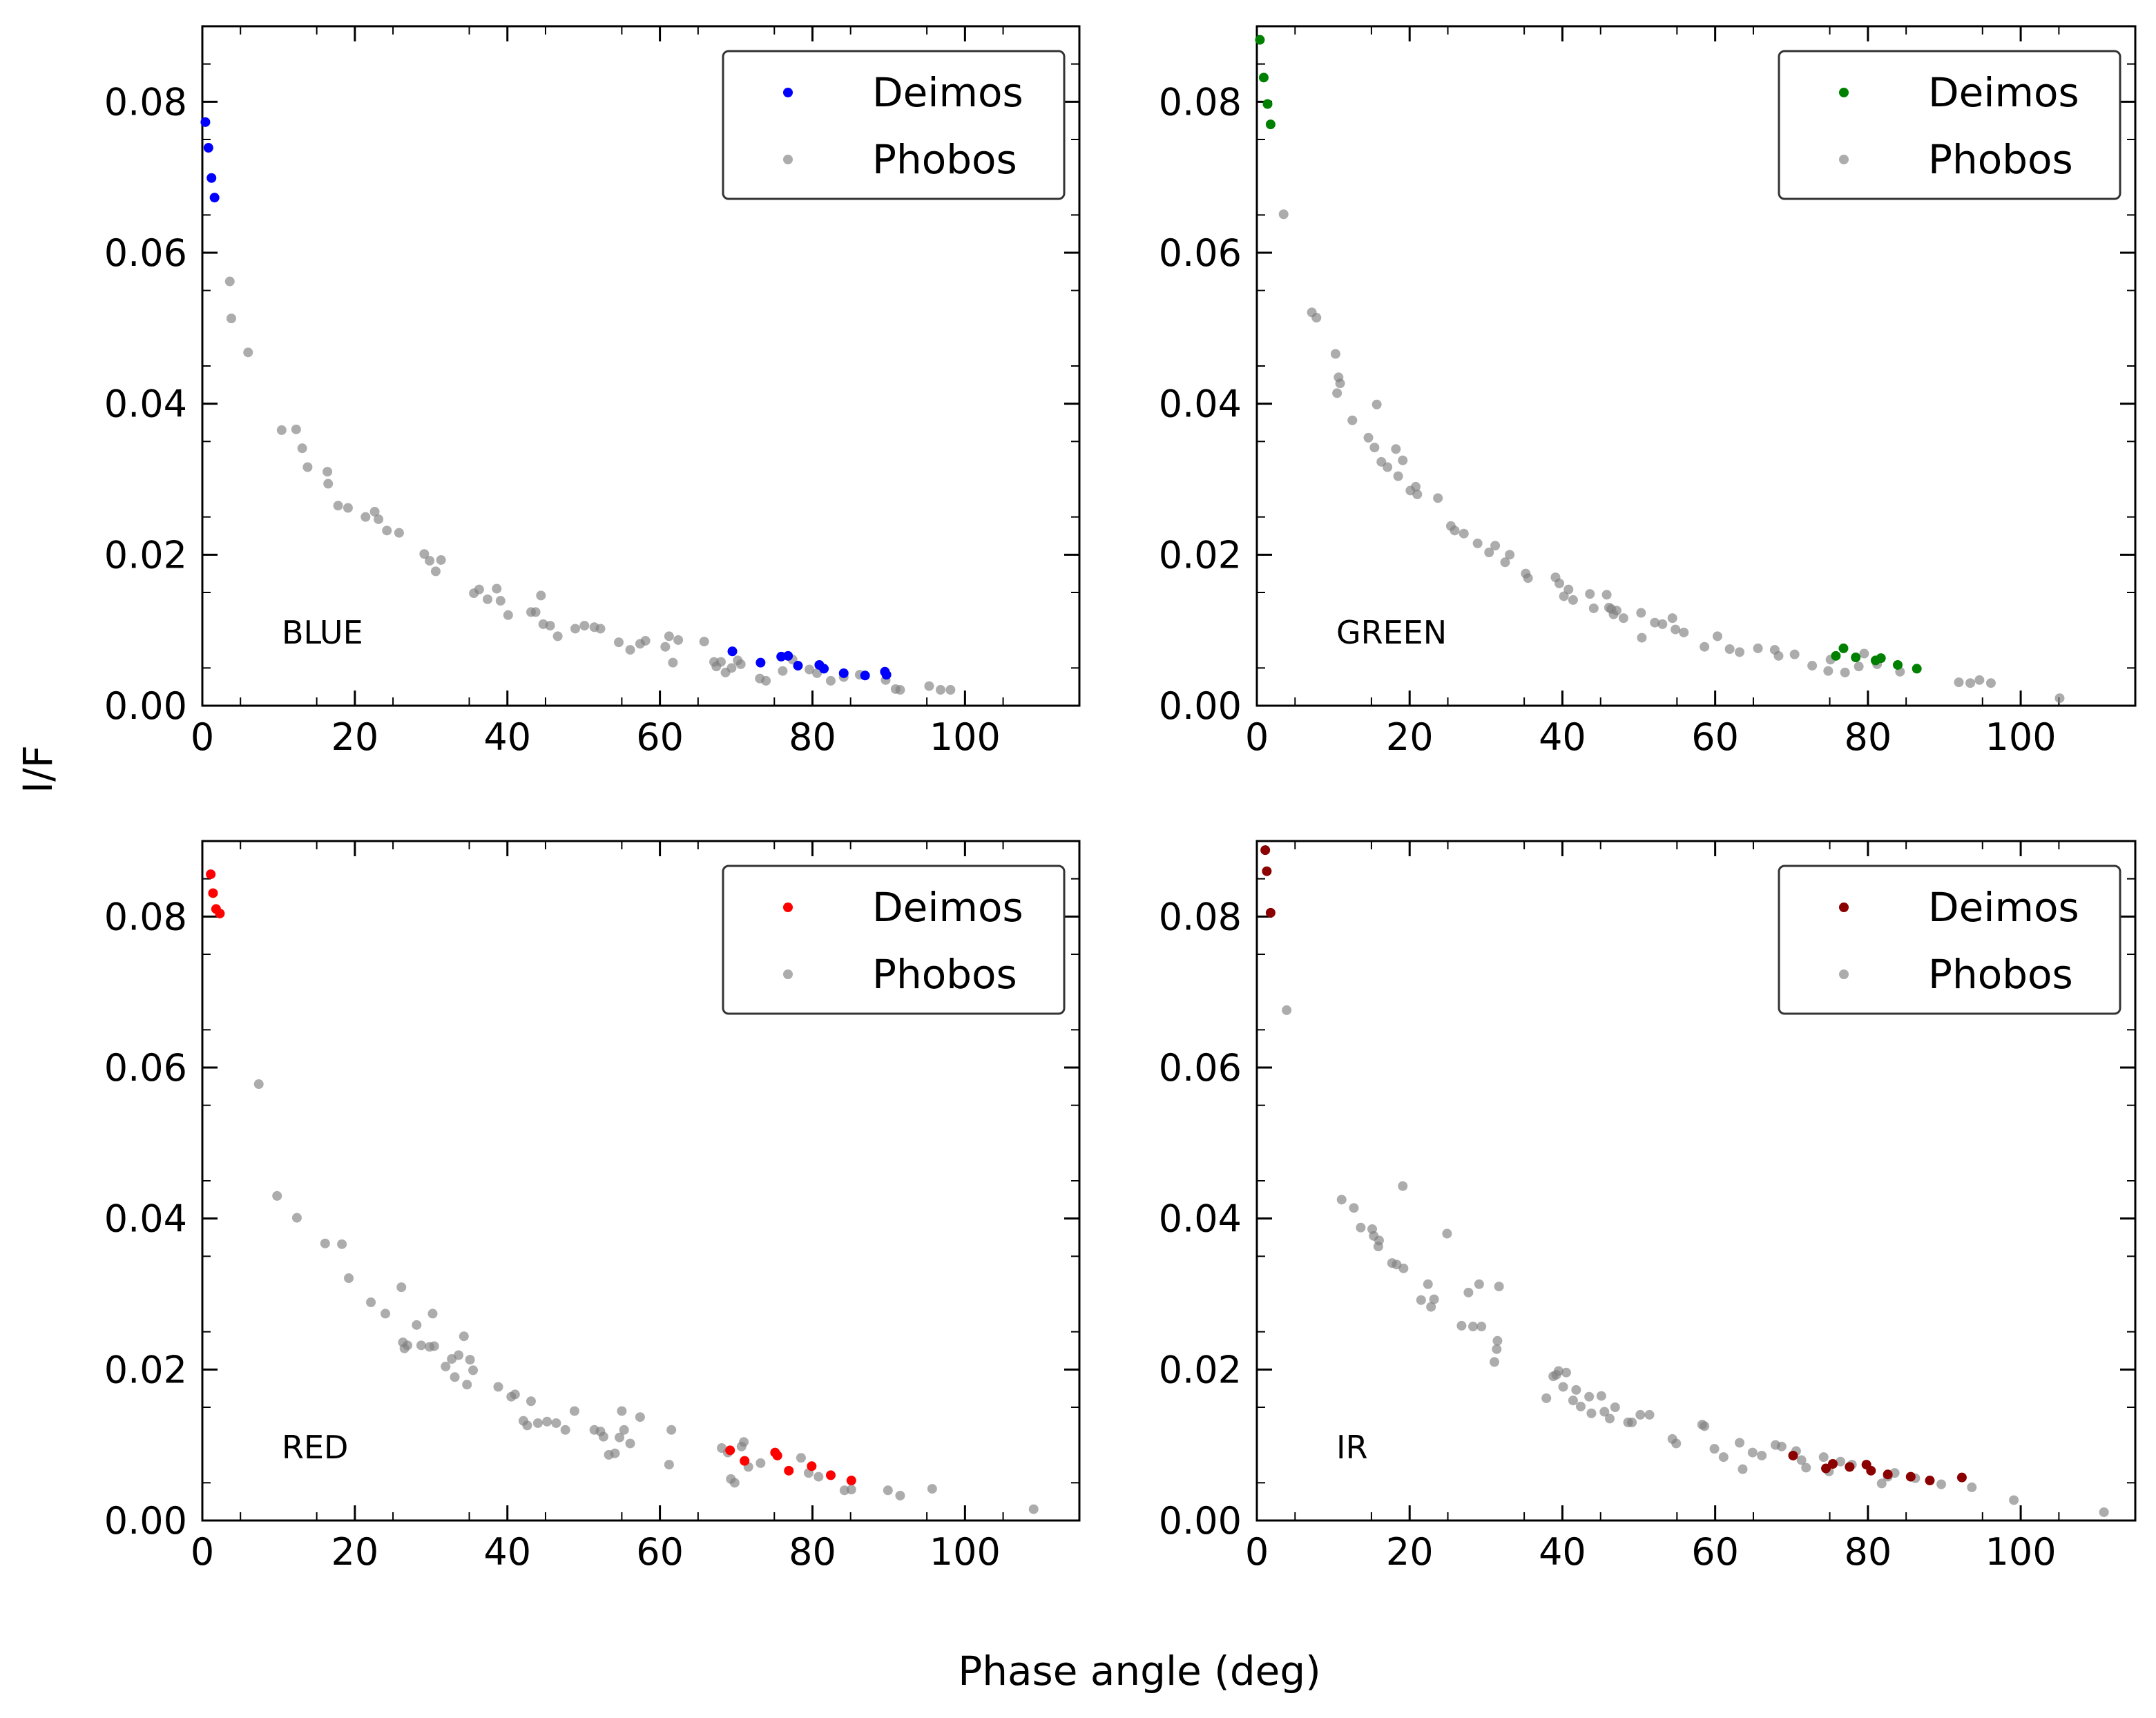 The height and width of the screenshot is (1718, 2156). Describe the element at coordinates (1949, 125) in the screenshot. I see `legend: Deimos Phobos` at that location.